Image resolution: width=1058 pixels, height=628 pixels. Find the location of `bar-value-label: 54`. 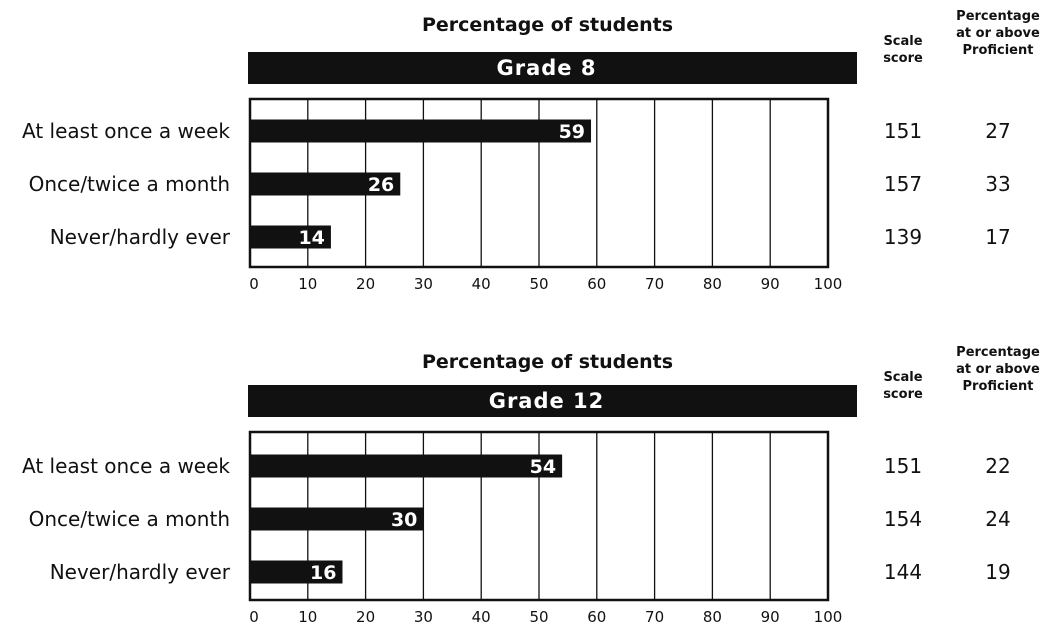

bar-value-label: 54 is located at coordinates (543, 467).